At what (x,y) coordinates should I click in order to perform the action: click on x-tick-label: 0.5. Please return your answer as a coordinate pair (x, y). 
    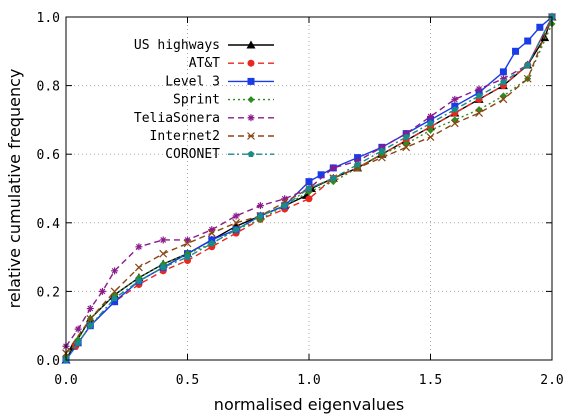
    Looking at the image, I should click on (187, 380).